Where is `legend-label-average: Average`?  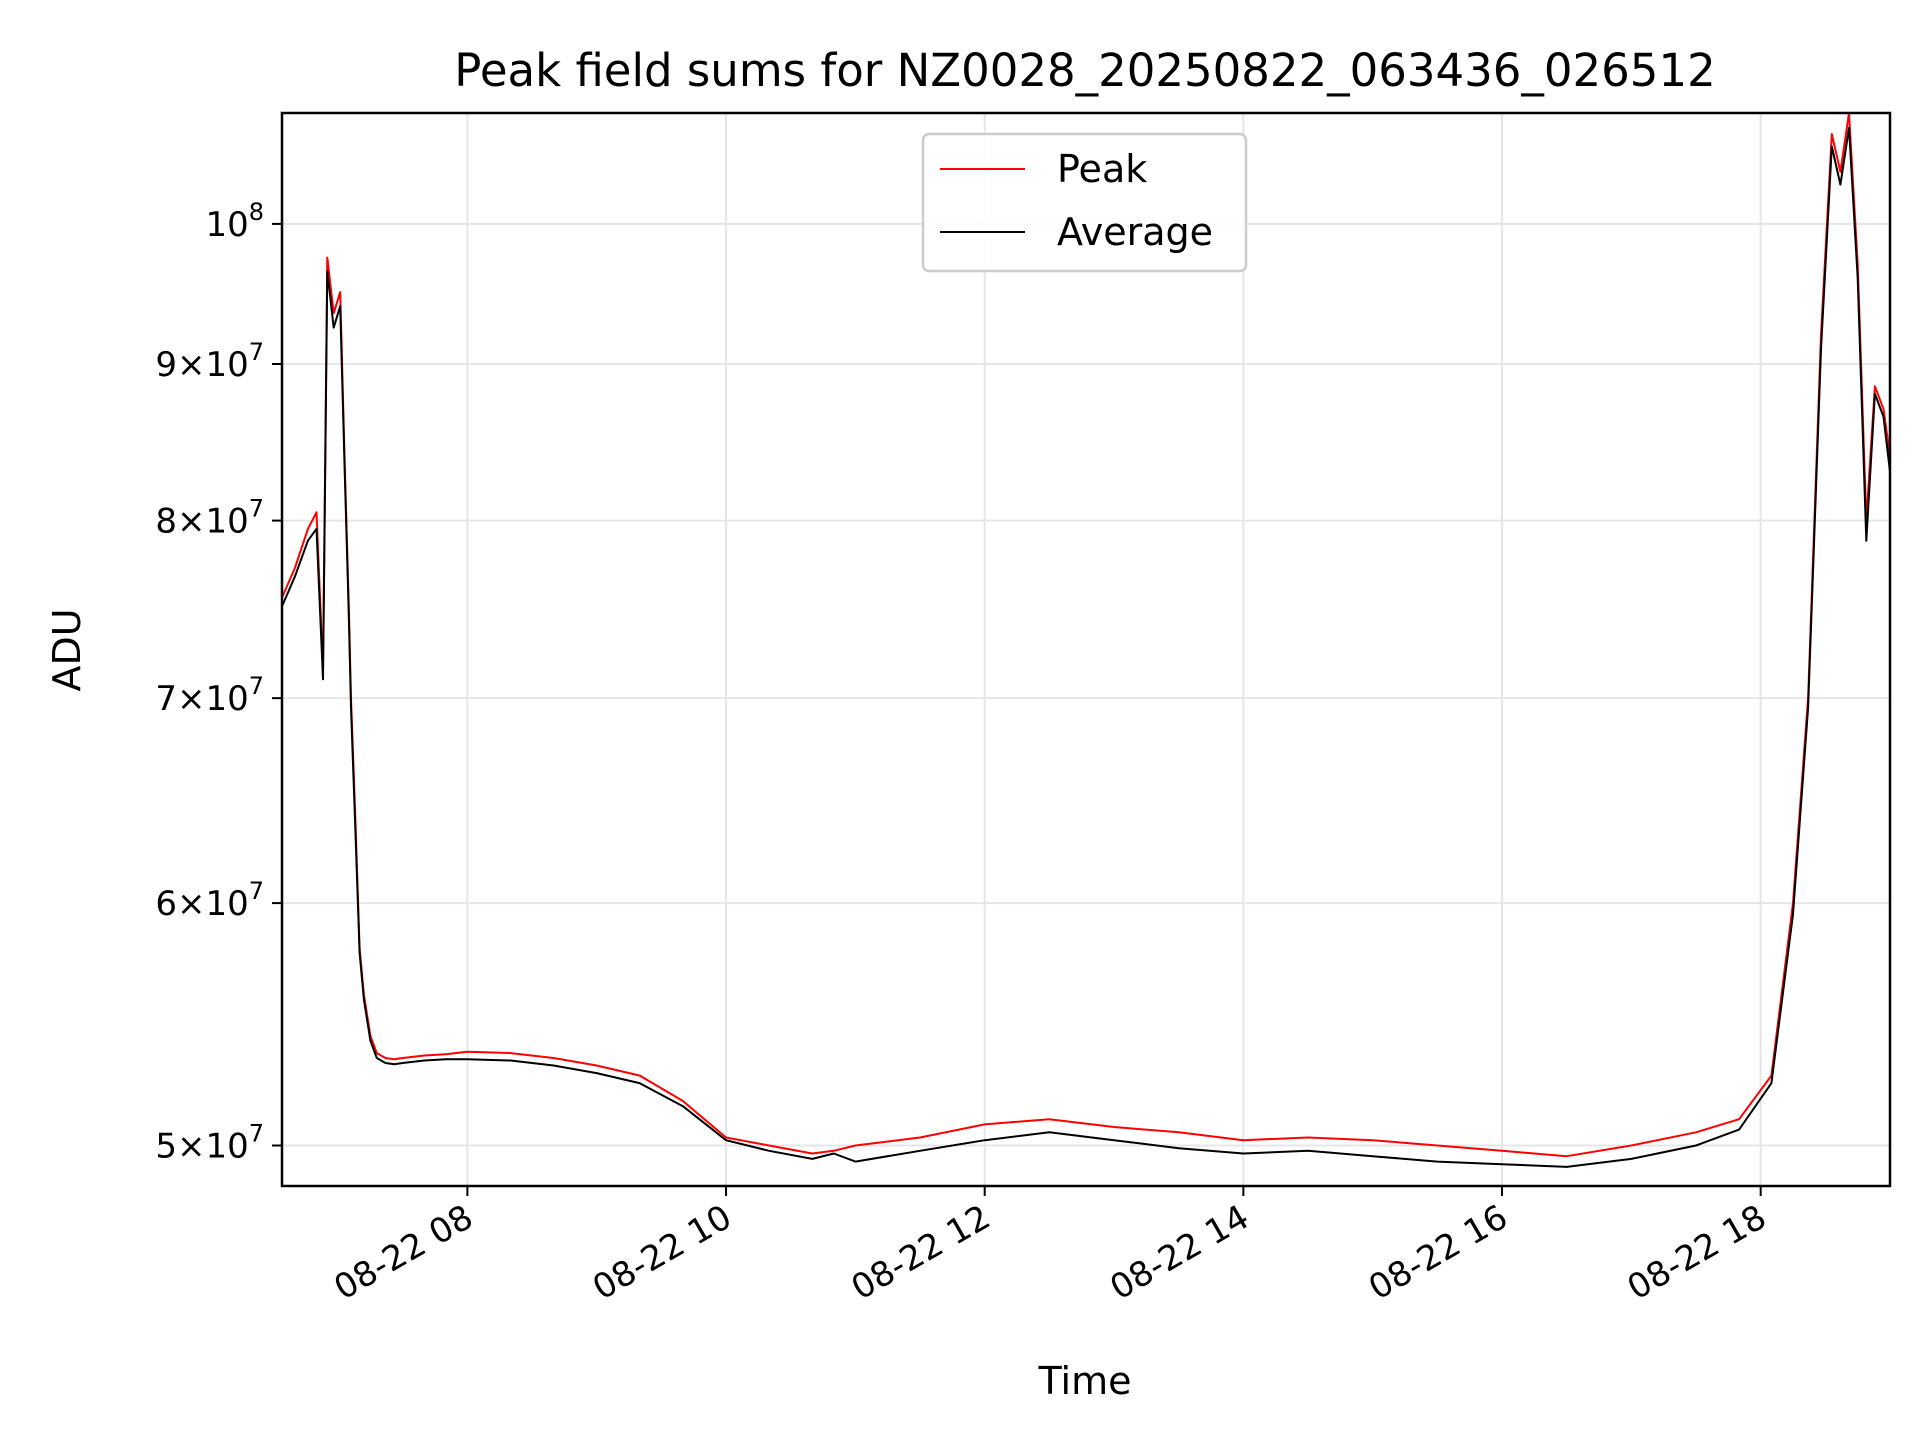
legend-label-average: Average is located at coordinates (1135, 232).